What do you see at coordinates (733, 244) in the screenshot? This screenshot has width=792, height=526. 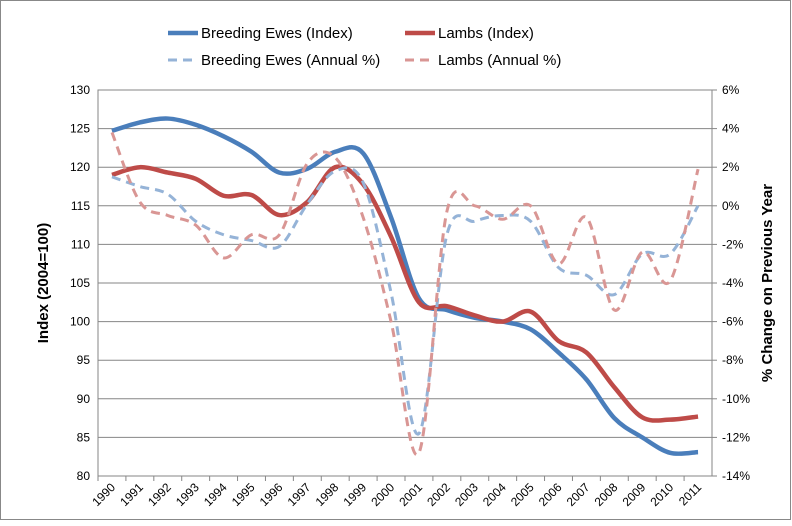 I see `y2-tick-label: -2%` at bounding box center [733, 244].